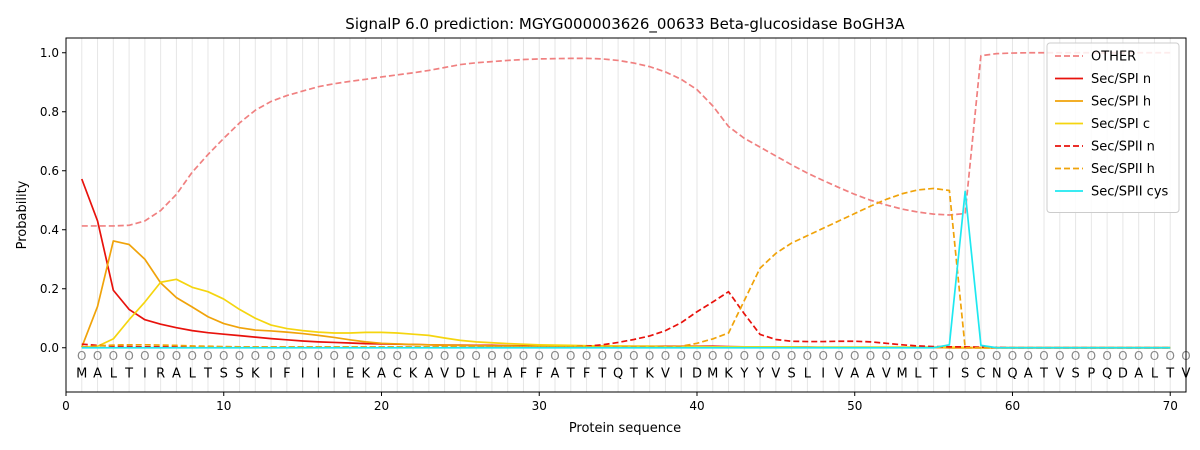 Image resolution: width=1200 pixels, height=450 pixels. What do you see at coordinates (1091, 373) in the screenshot?
I see `residue-letter: P` at bounding box center [1091, 373].